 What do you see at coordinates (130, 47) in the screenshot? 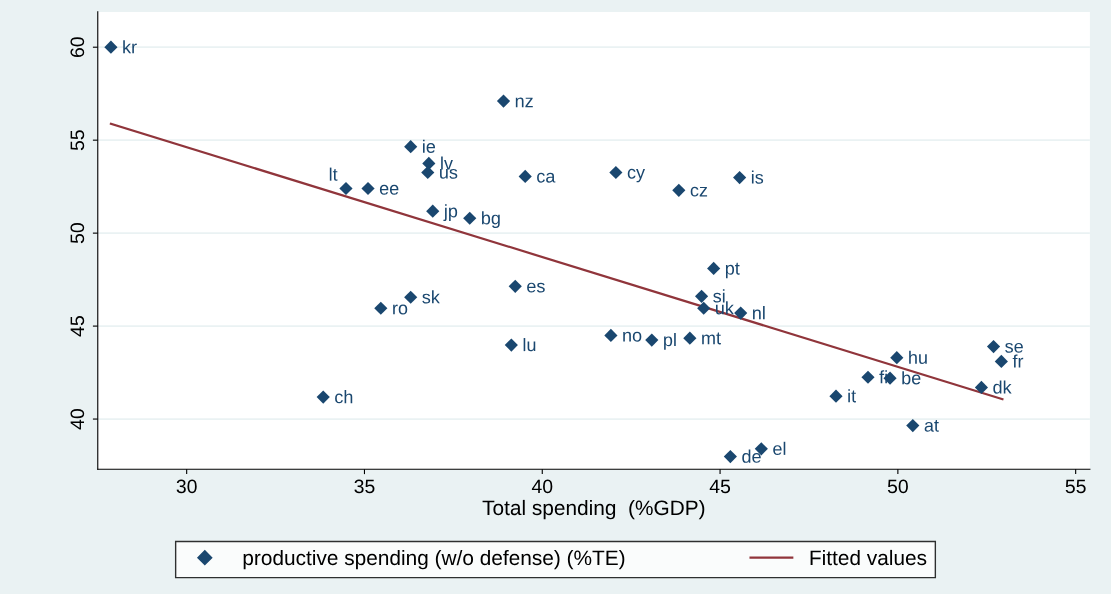
I see `data-label: kr` at bounding box center [130, 47].